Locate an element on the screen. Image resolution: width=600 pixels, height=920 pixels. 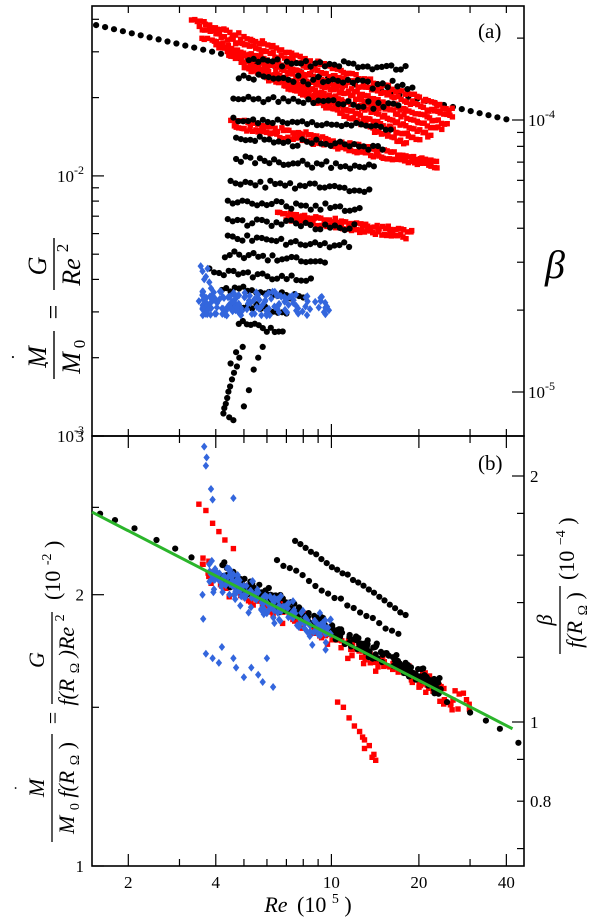
b-right-tick-label: 2 is located at coordinates (534, 476).